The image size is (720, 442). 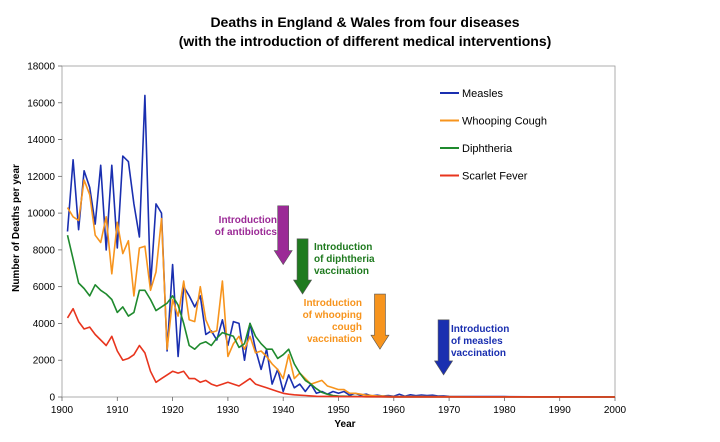 What do you see at coordinates (16, 228) in the screenshot?
I see `y-axis-label: Number of Deaths per year` at bounding box center [16, 228].